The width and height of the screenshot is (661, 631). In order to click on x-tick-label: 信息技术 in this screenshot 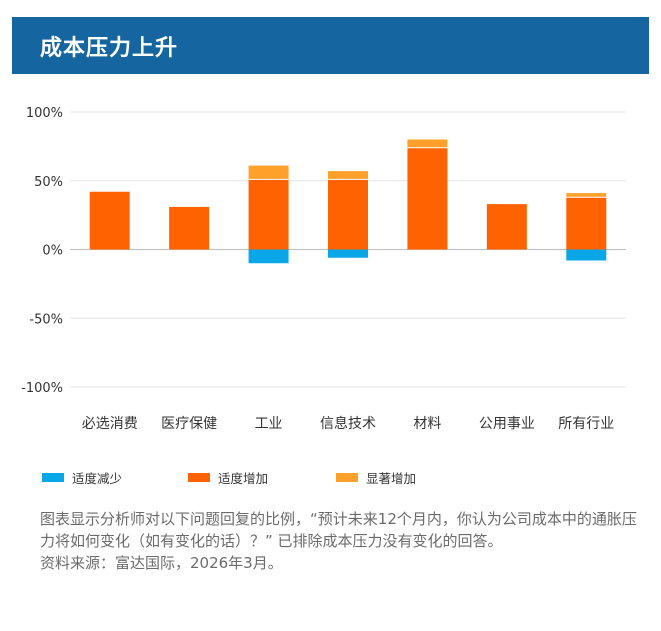, I will do `click(348, 423)`.